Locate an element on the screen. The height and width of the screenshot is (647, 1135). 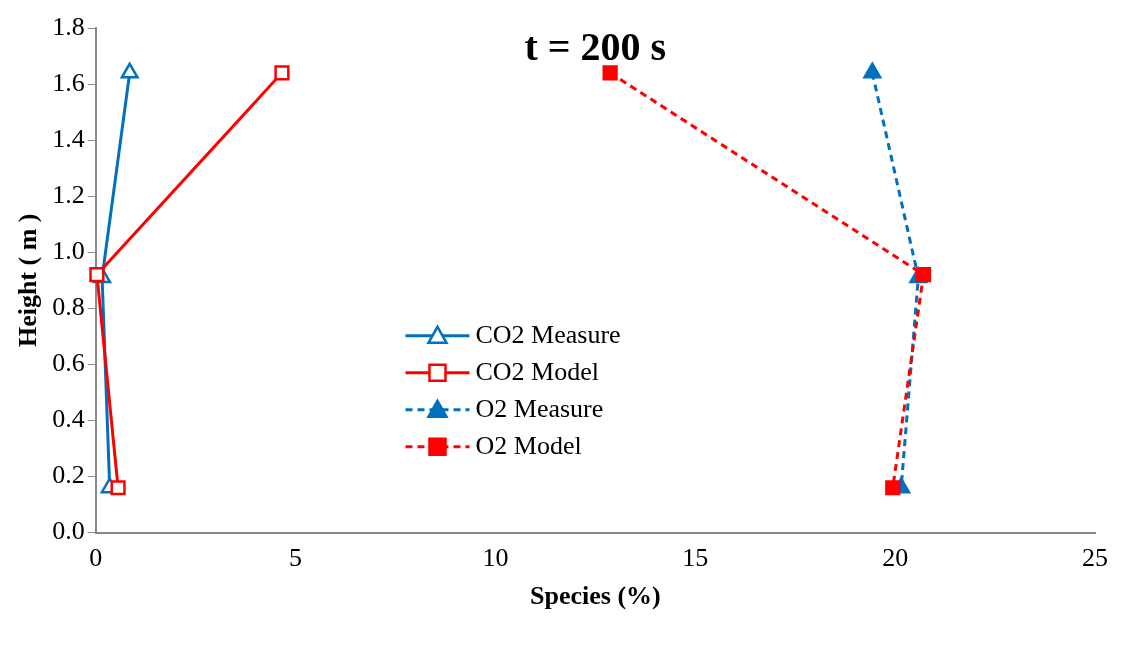
x-tick-label: 10 is located at coordinates (495, 558).